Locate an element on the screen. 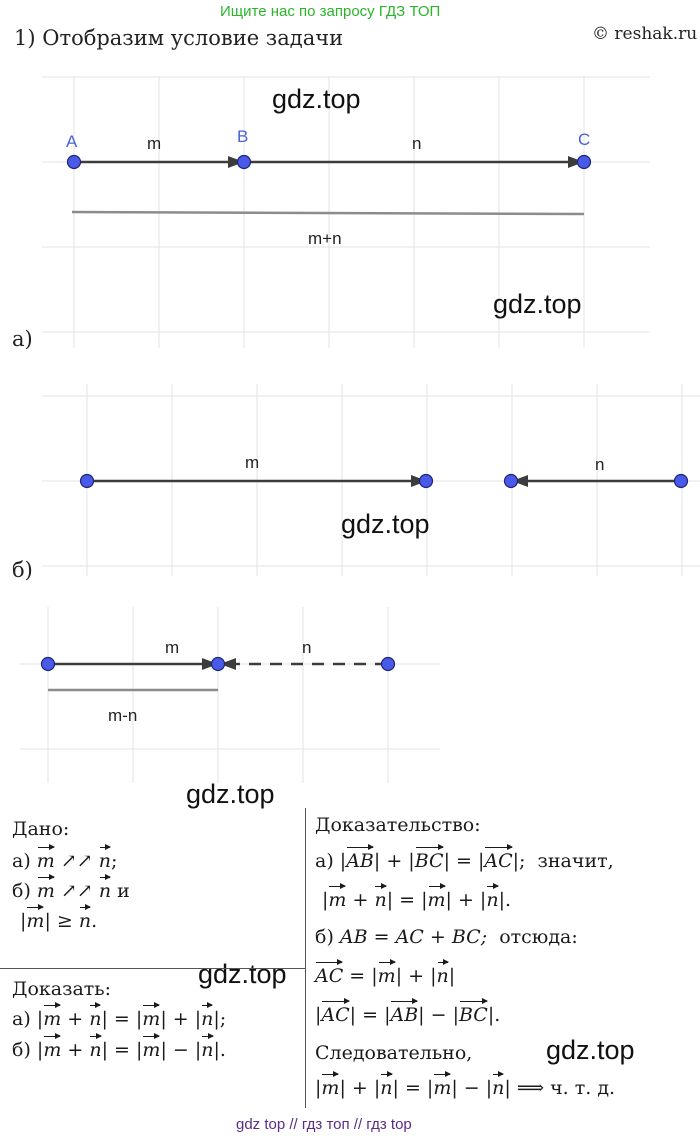  column-divider is located at coordinates (305, 958).